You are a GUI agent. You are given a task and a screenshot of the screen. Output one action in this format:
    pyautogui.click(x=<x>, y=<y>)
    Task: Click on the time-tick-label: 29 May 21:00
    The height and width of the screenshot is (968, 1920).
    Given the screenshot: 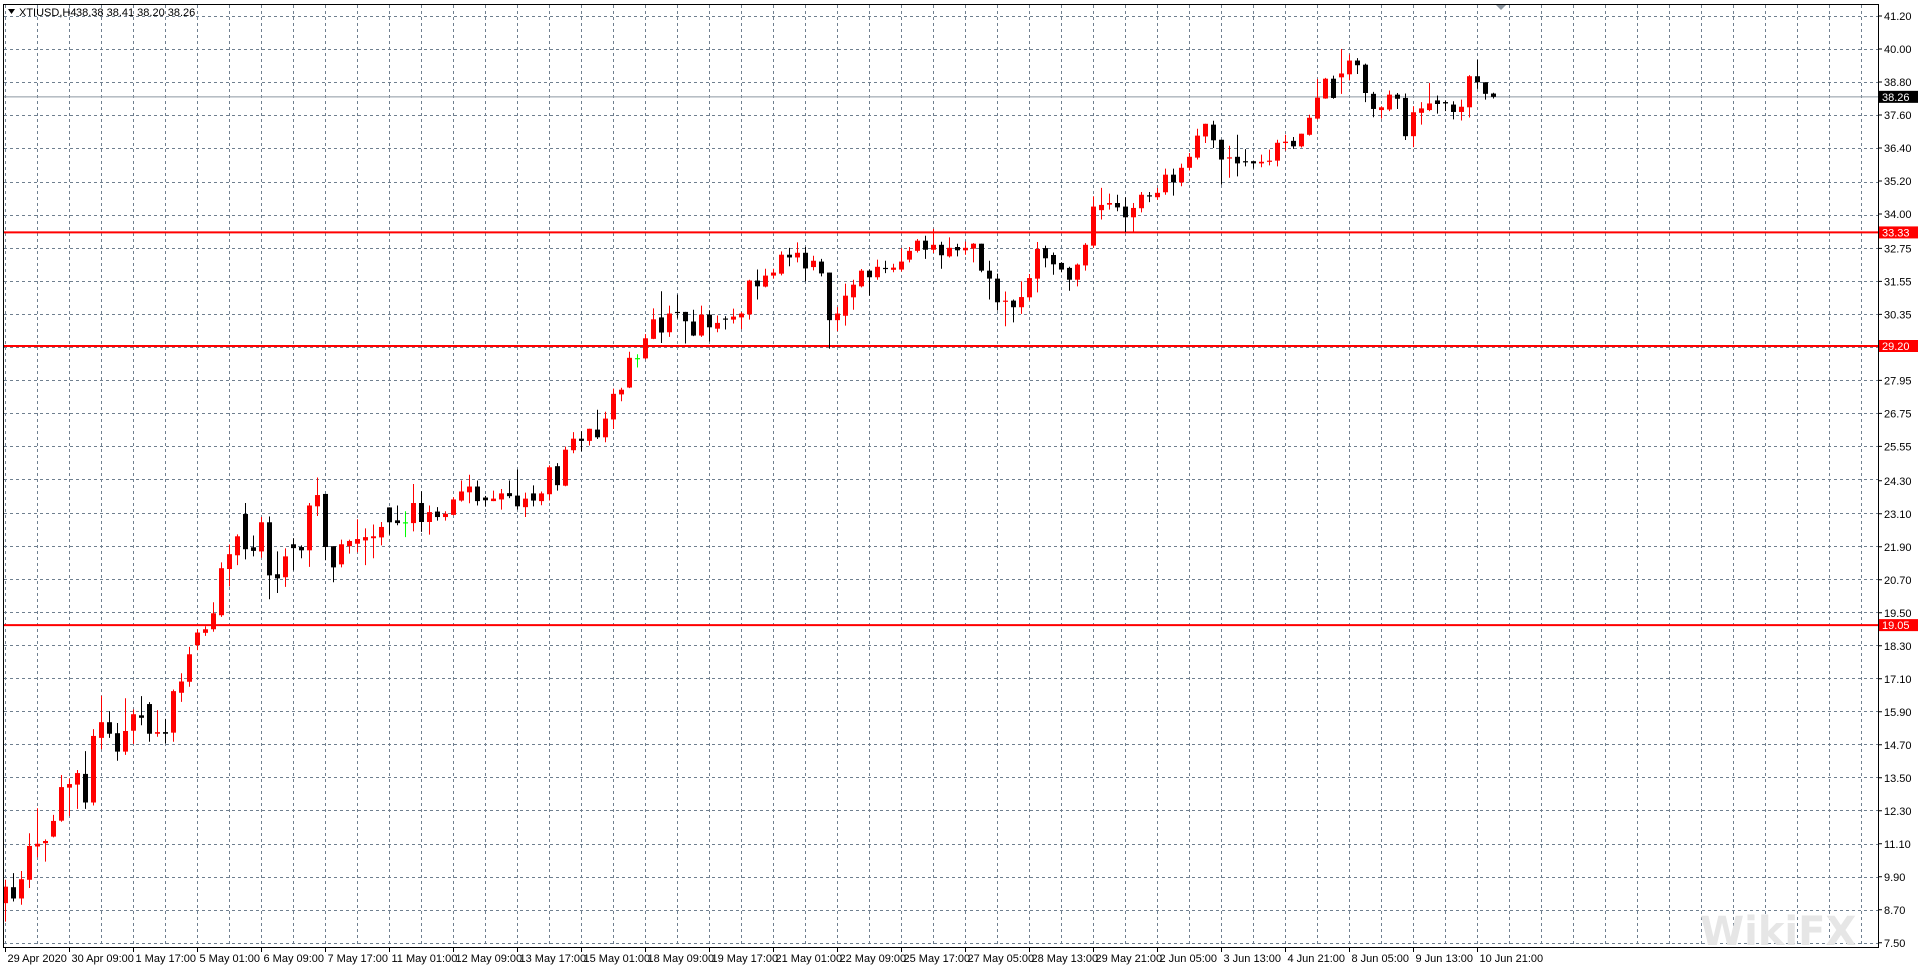 What is the action you would take?
    pyautogui.click(x=1129, y=959)
    